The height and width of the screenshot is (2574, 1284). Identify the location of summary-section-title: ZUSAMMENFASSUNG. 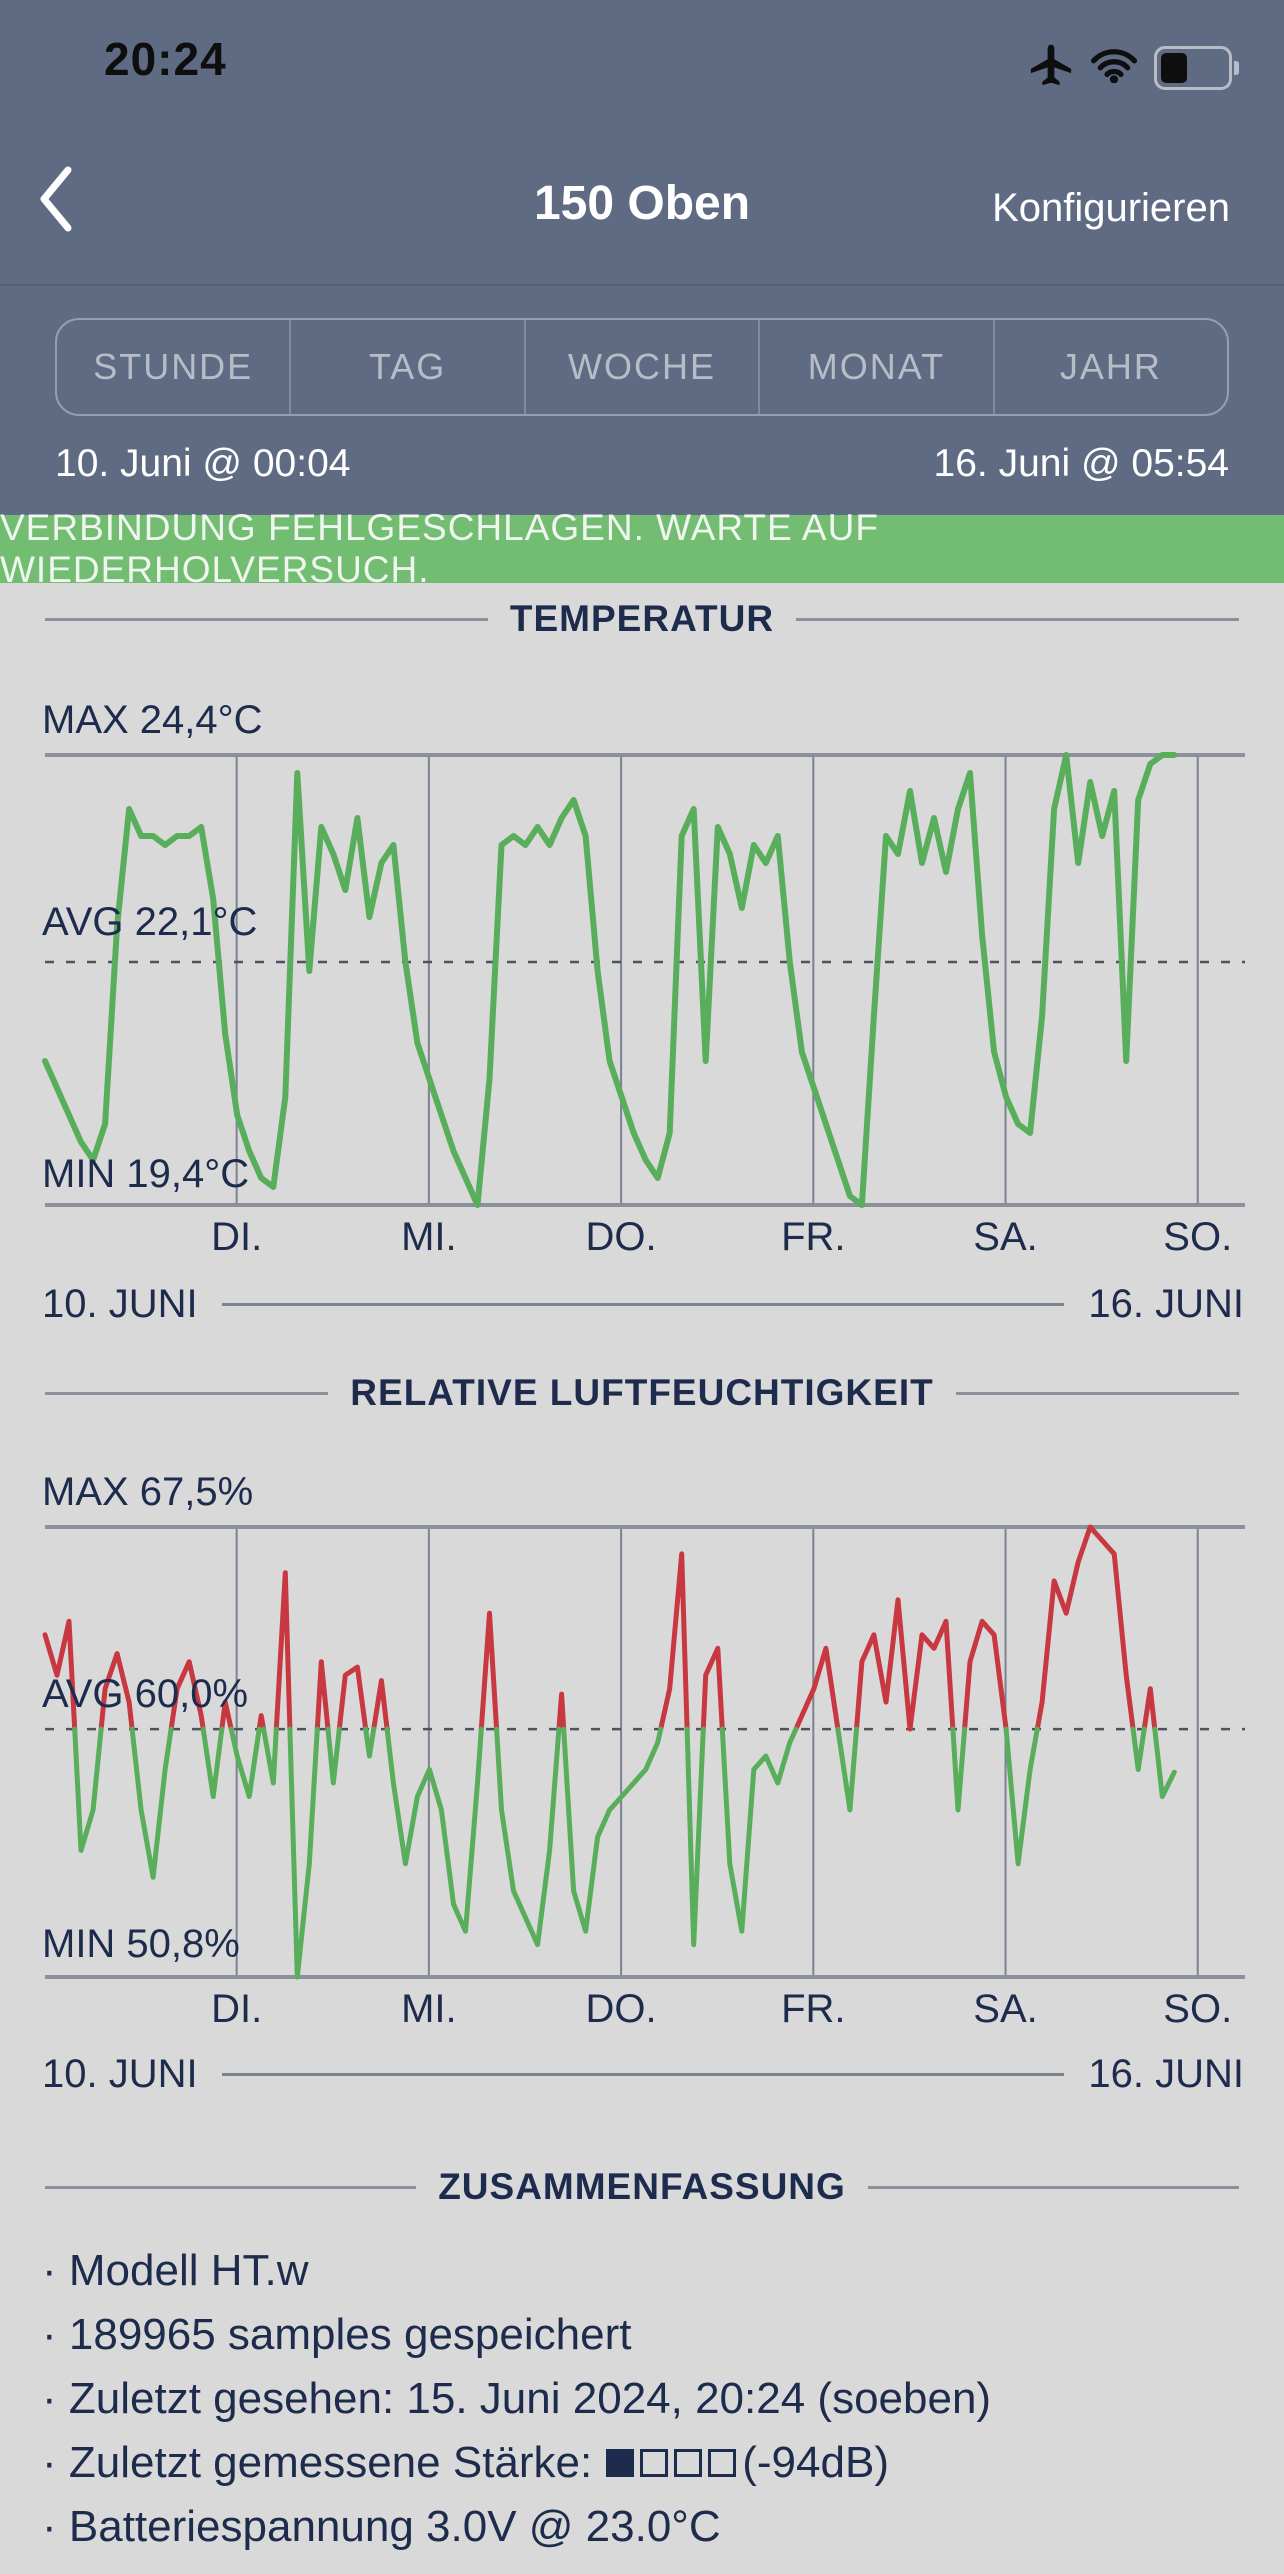
(642, 2186).